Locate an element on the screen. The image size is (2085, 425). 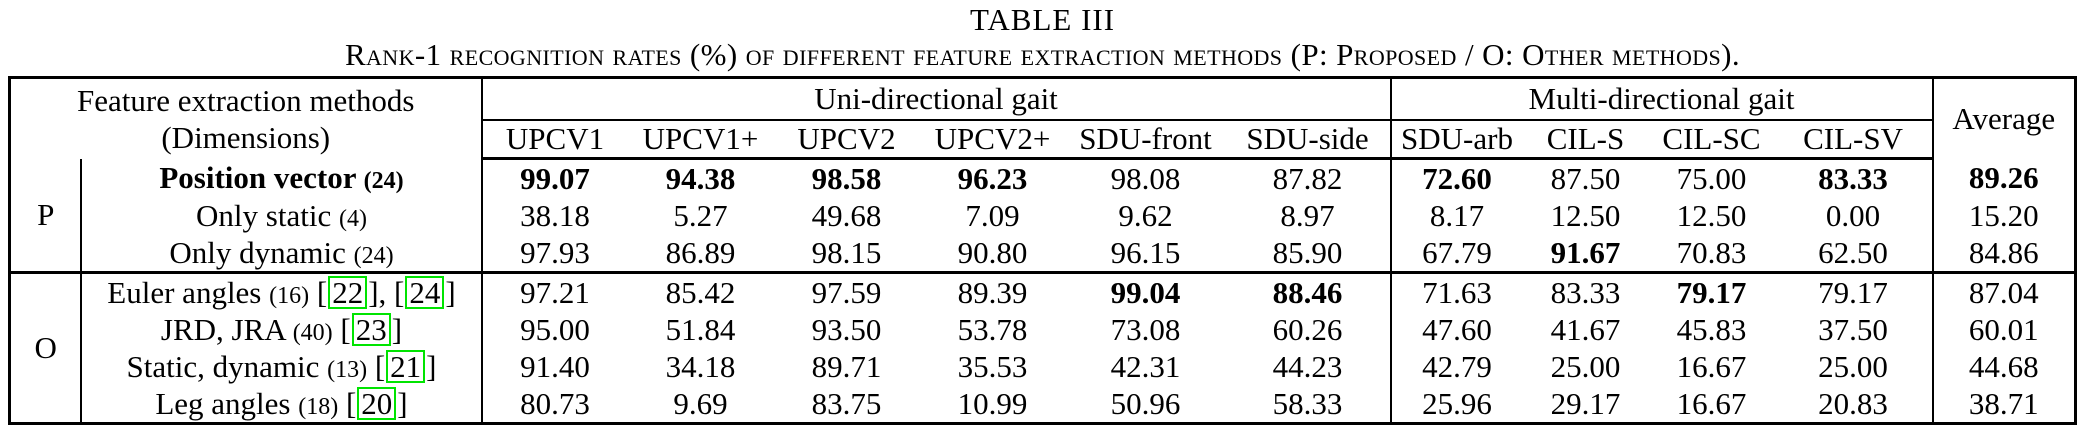
value-cell: 75.00 is located at coordinates (1711, 178).